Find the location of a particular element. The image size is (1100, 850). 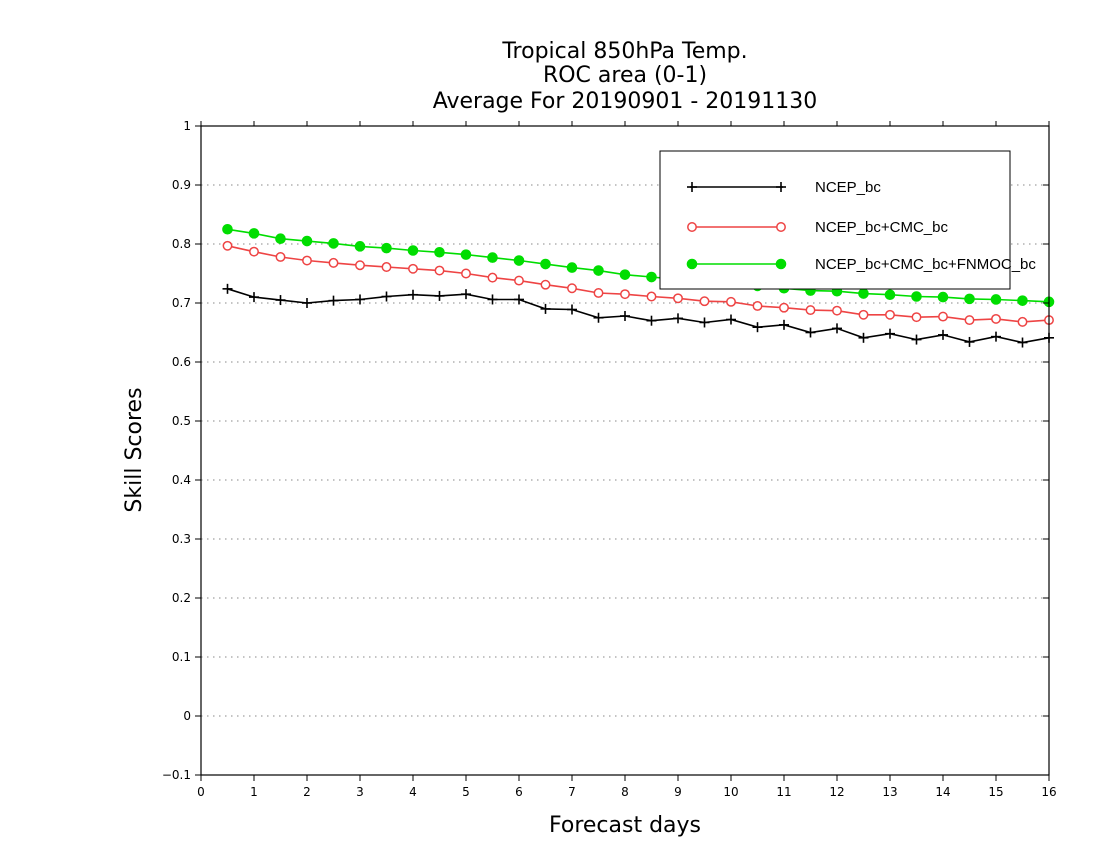

chart-title-line-3: Average For 20190901 - 20191130 is located at coordinates (625, 101).